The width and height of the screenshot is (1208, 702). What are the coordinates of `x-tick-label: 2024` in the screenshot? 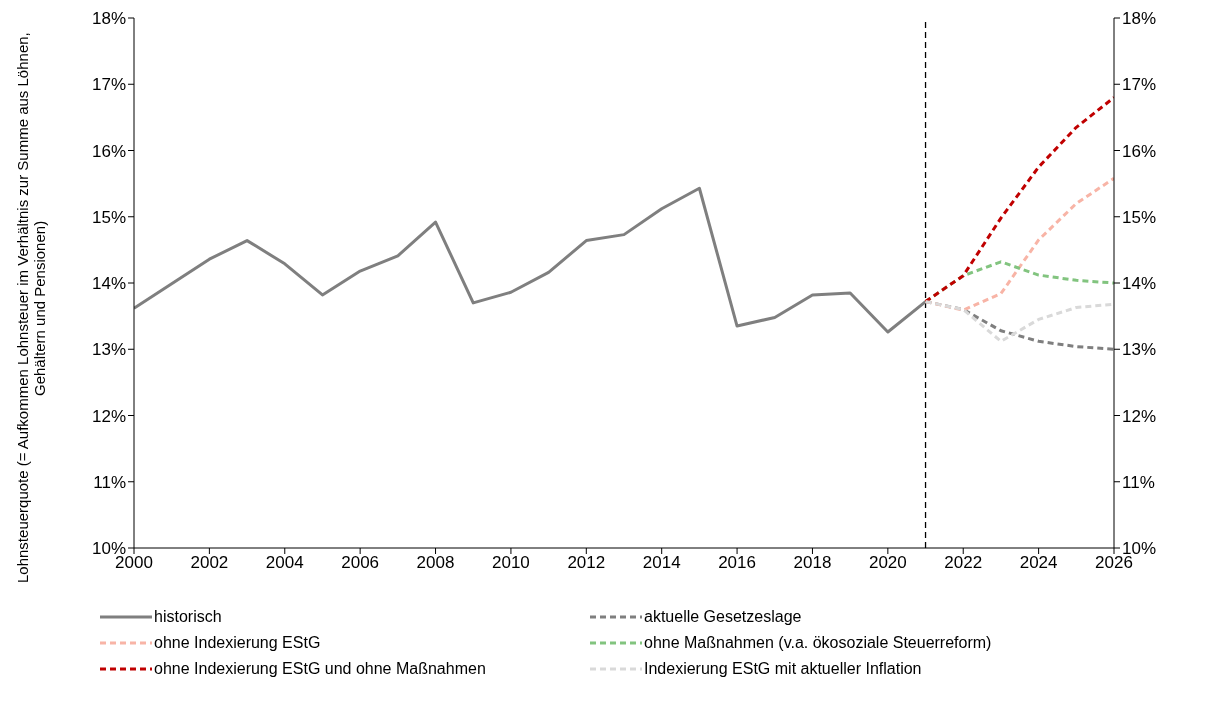 It's located at (1038, 563).